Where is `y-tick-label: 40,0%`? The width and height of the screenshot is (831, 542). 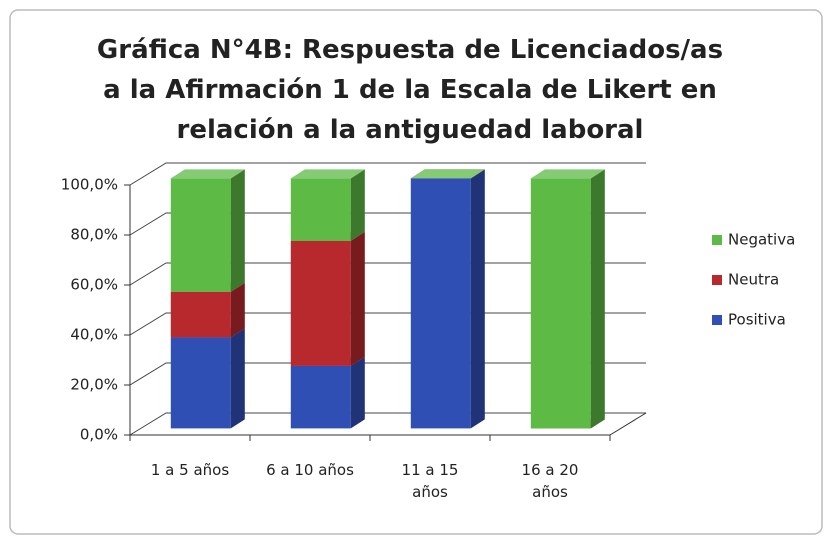 y-tick-label: 40,0% is located at coordinates (94, 335).